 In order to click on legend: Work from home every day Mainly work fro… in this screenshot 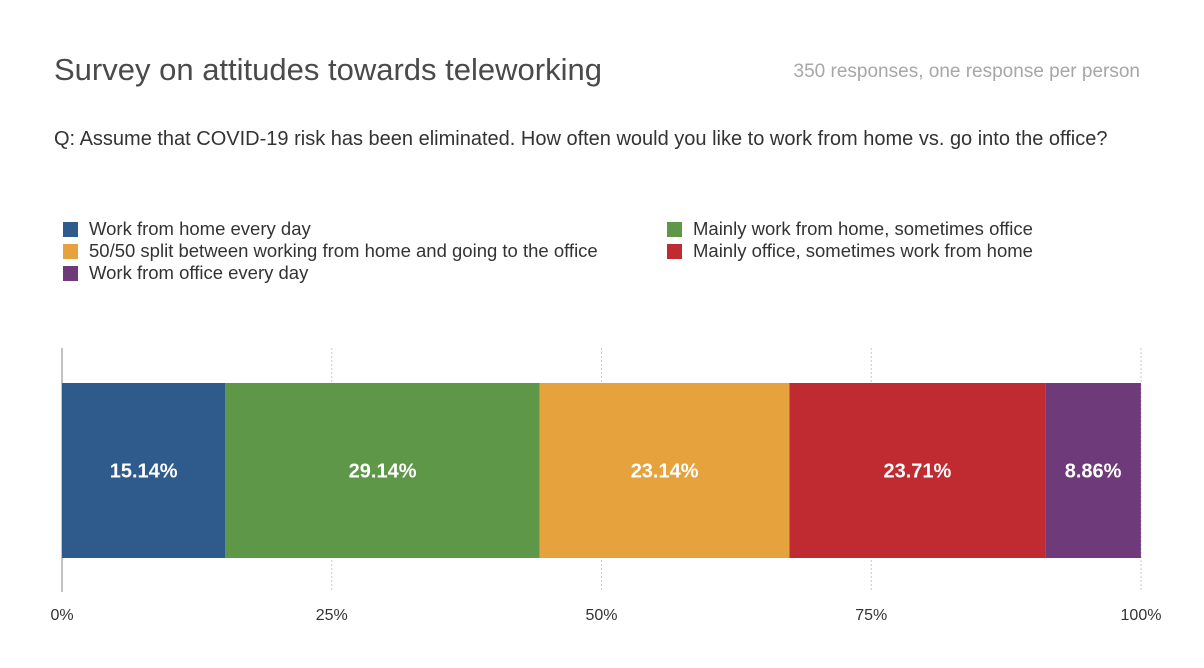, I will do `click(603, 254)`.